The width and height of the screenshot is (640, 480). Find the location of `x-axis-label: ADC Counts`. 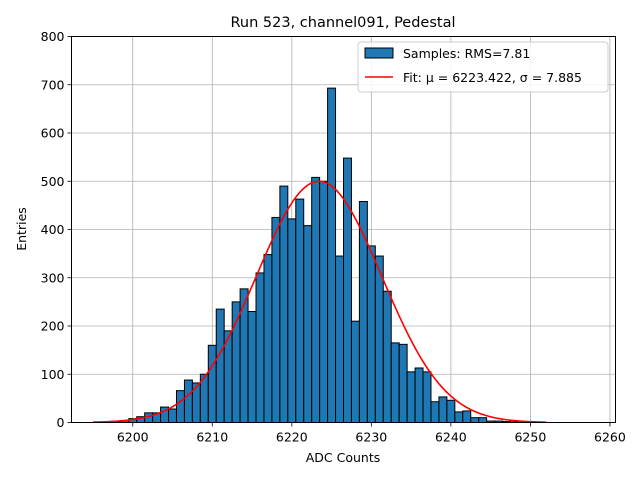

x-axis-label: ADC Counts is located at coordinates (343, 457).